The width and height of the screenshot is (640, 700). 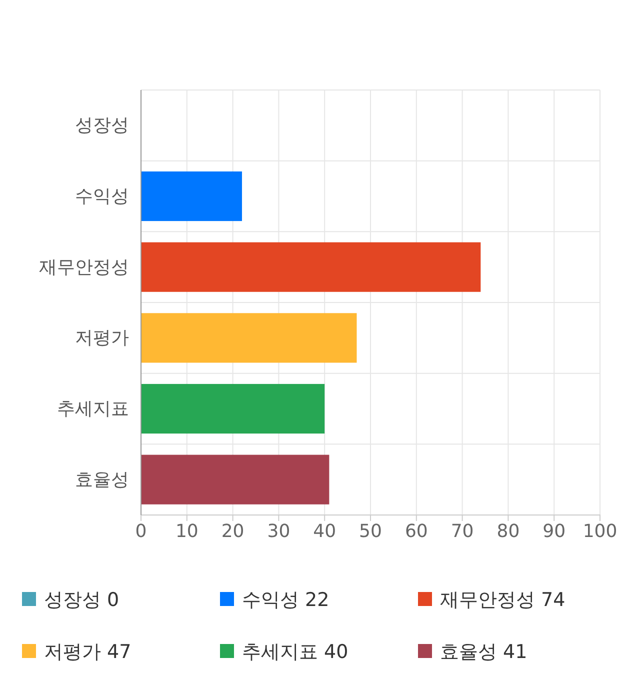 What do you see at coordinates (141, 531) in the screenshot?
I see `x-tick-label: 0` at bounding box center [141, 531].